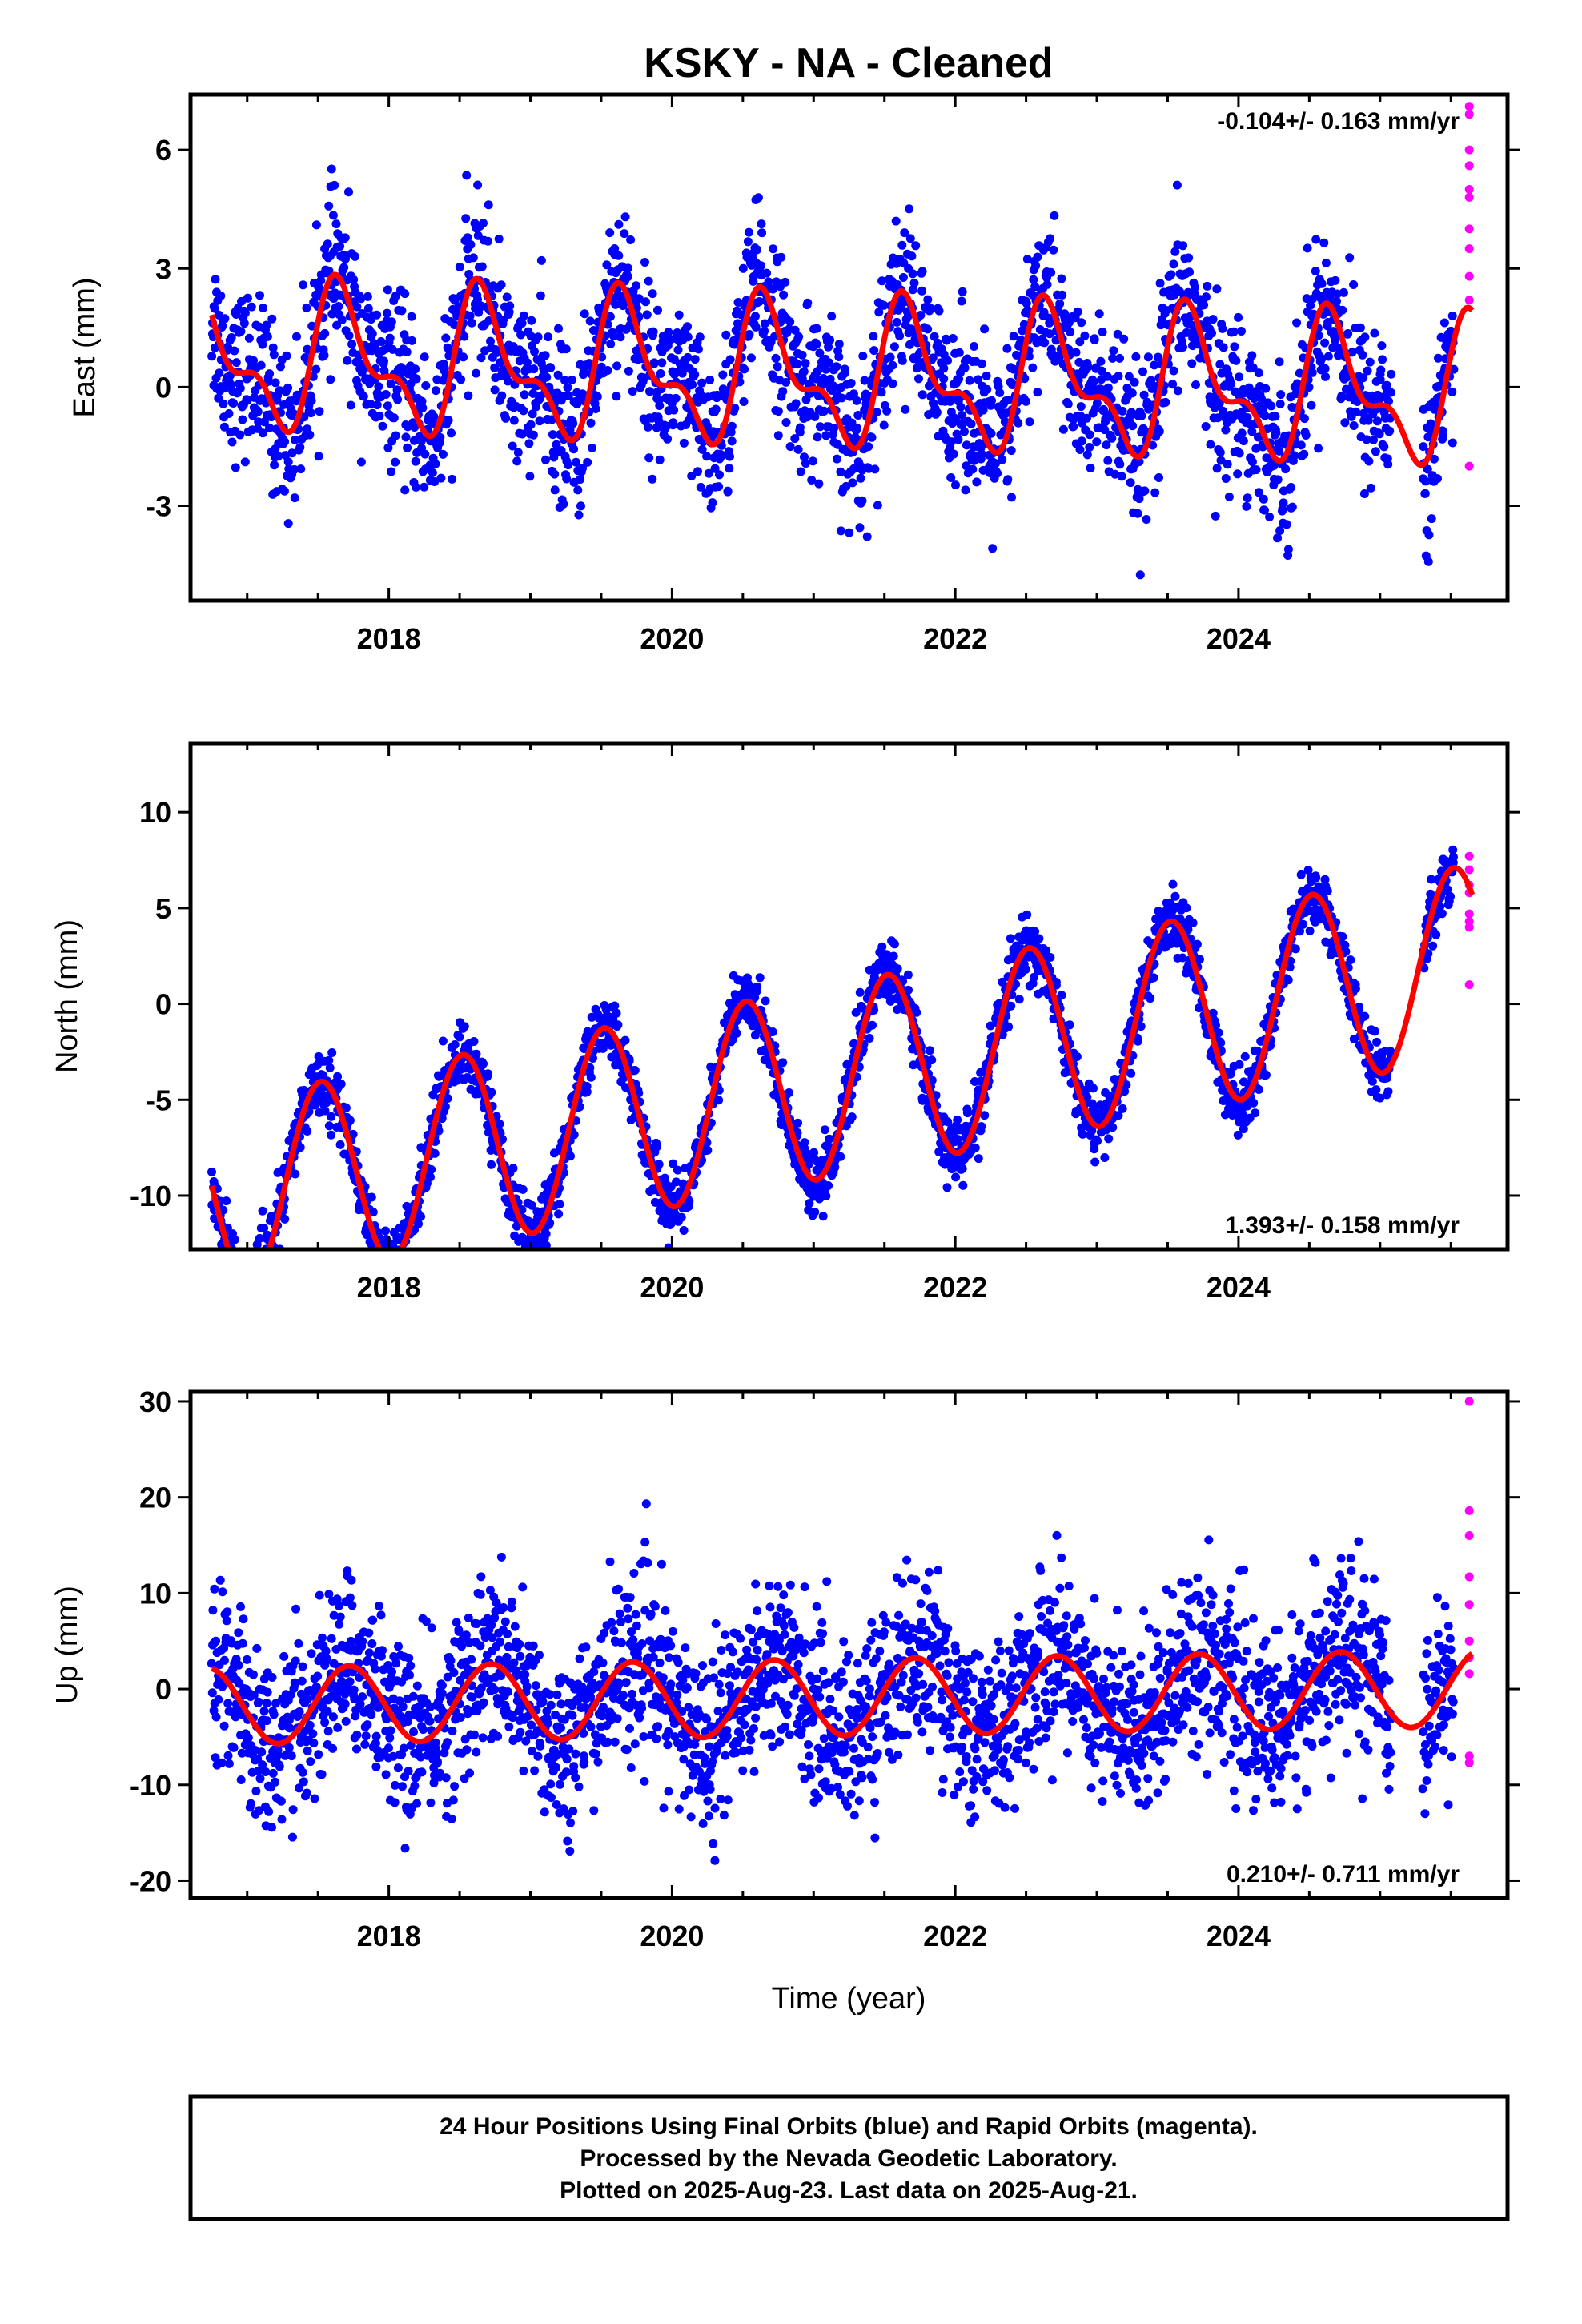 The image size is (1582, 2324). I want to click on rapid-orbit-points, so click(1469, 286).